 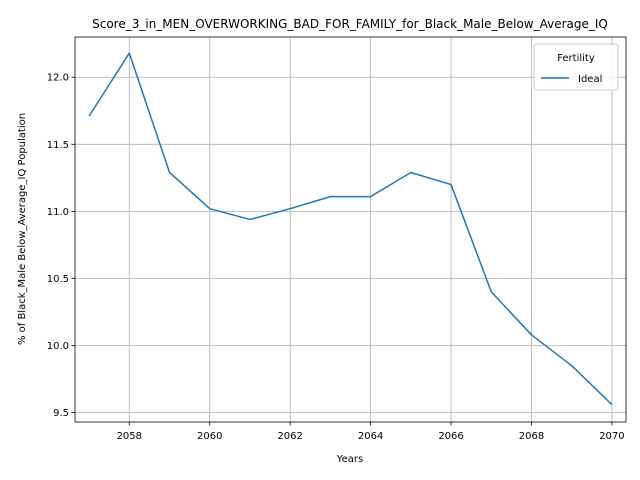 I want to click on x-tick-label: 2064, so click(x=370, y=436).